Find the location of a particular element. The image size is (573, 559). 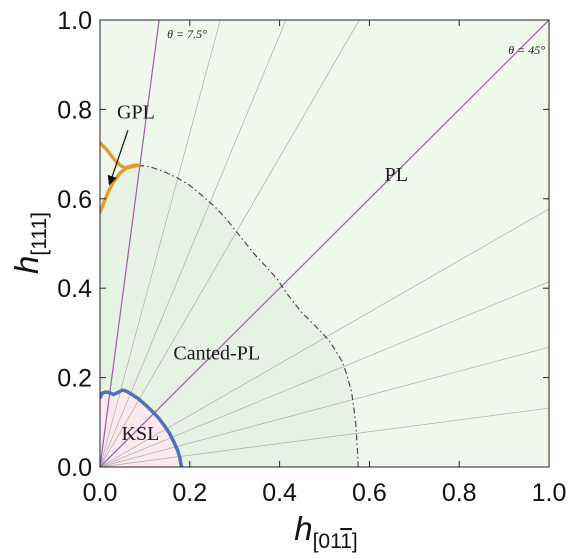

theta-label: θ = 7.5° is located at coordinates (187, 34).